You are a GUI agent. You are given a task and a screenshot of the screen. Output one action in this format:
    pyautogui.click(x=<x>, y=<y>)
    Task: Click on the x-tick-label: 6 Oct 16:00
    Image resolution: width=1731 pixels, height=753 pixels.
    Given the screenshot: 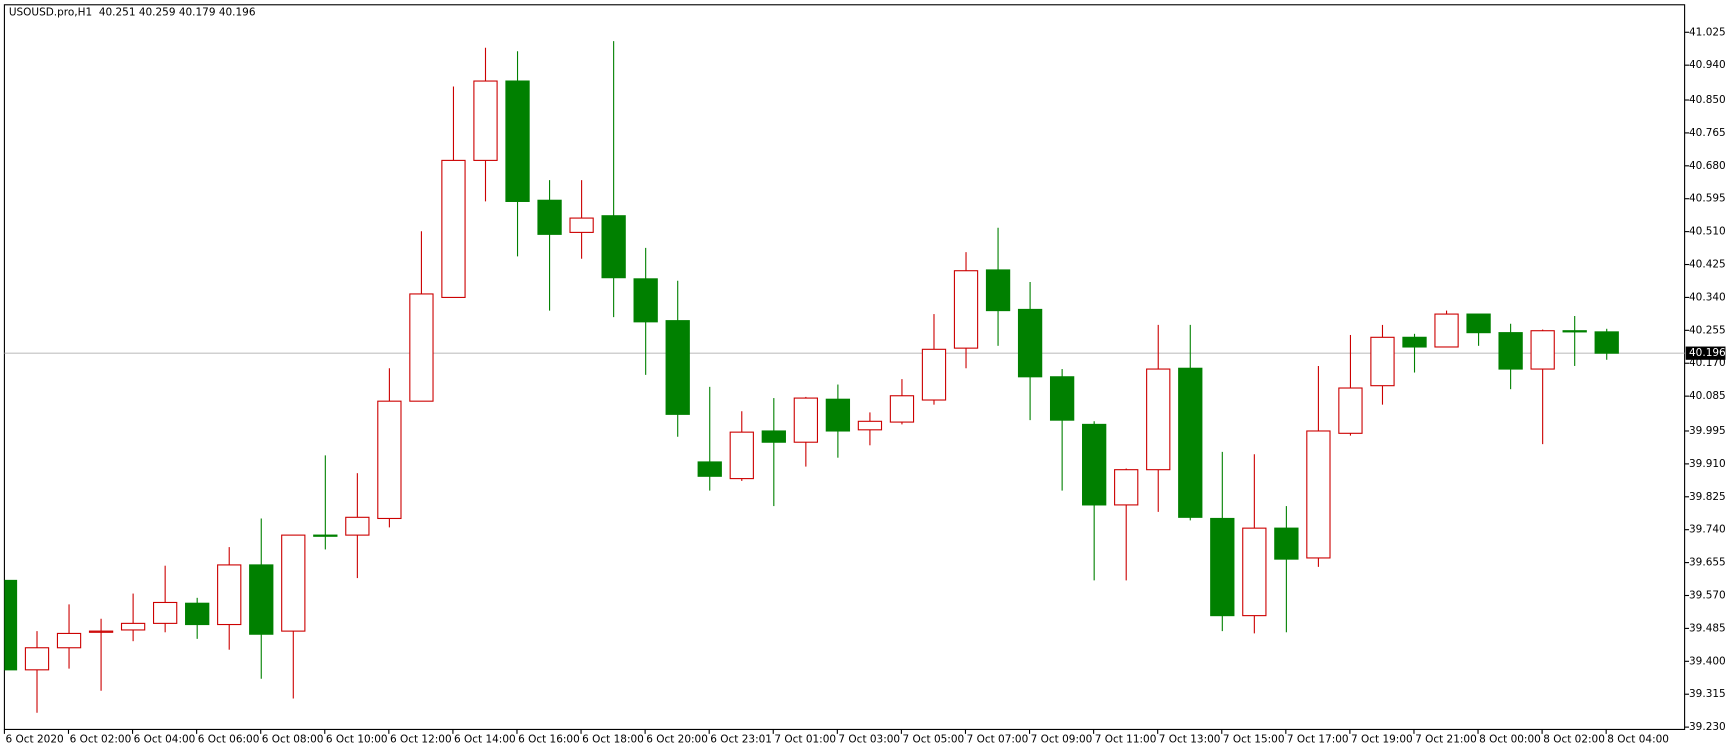 What is the action you would take?
    pyautogui.click(x=549, y=739)
    